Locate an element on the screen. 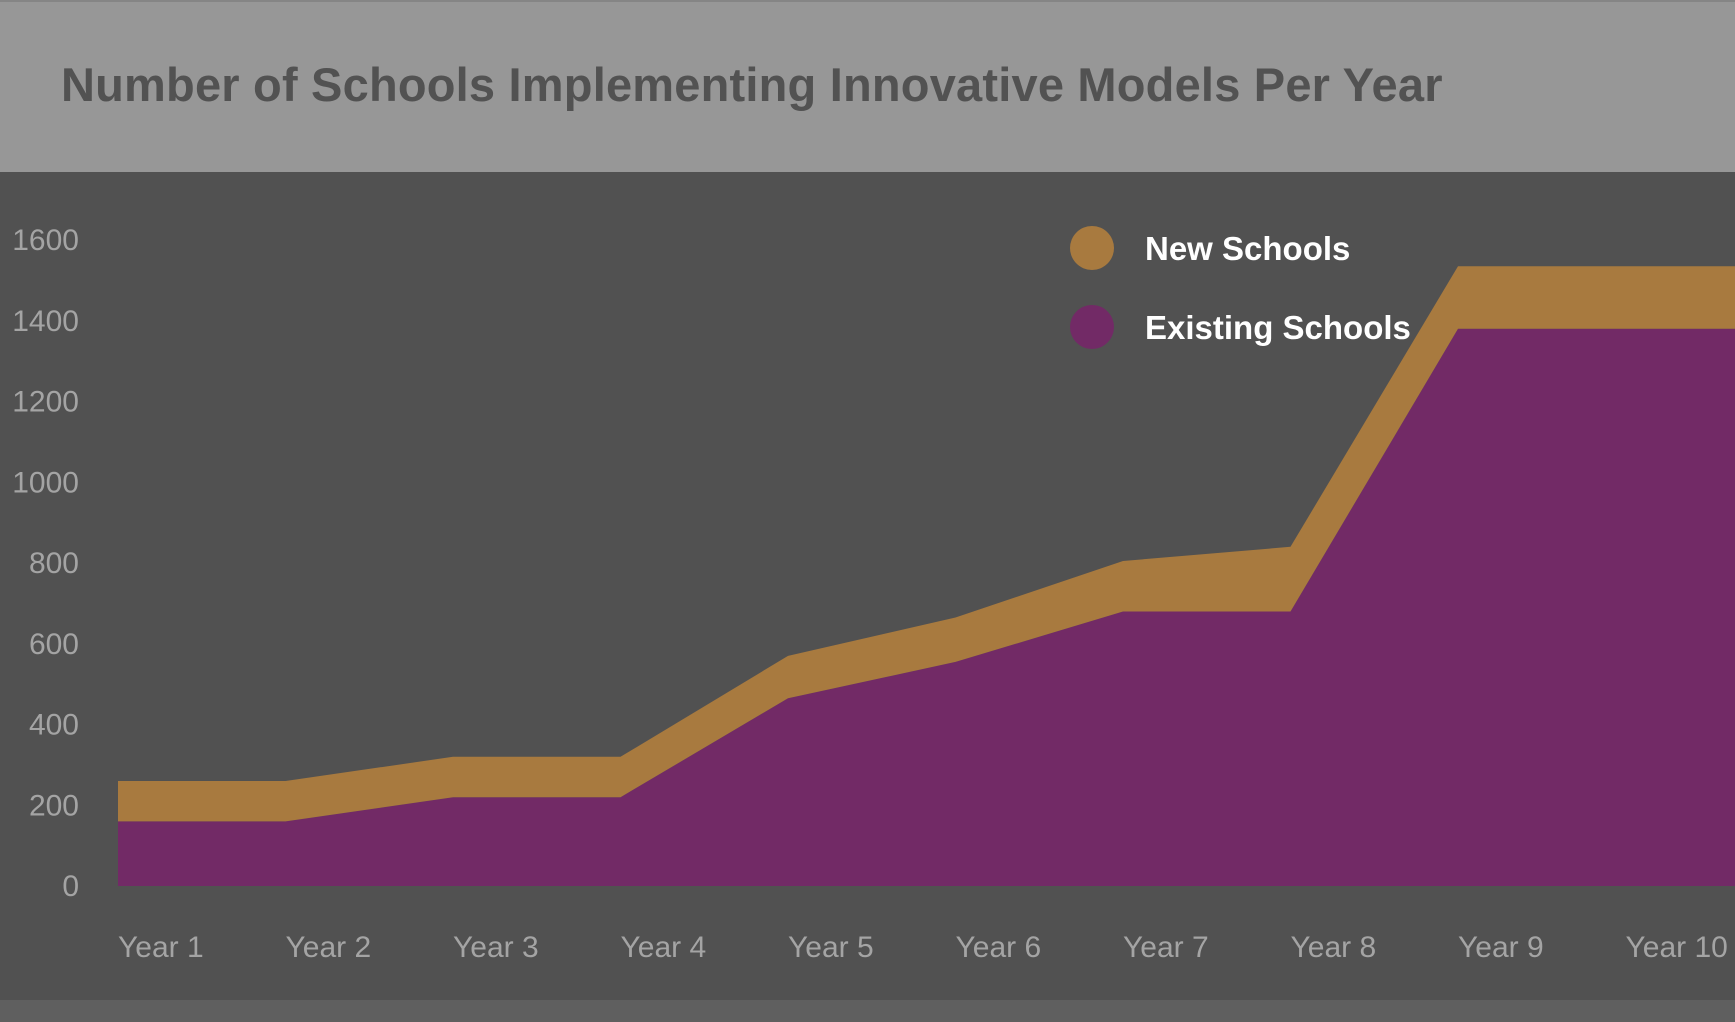 This screenshot has width=1735, height=1022. legend: New Schools Existing Schools is located at coordinates (1240, 287).